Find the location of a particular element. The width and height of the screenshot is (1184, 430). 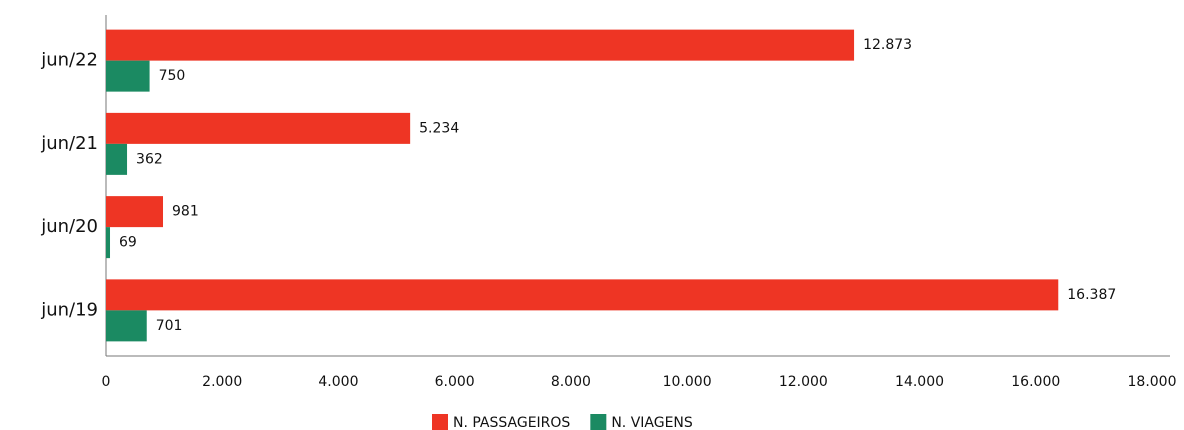

data-label: 5.234 is located at coordinates (439, 128).